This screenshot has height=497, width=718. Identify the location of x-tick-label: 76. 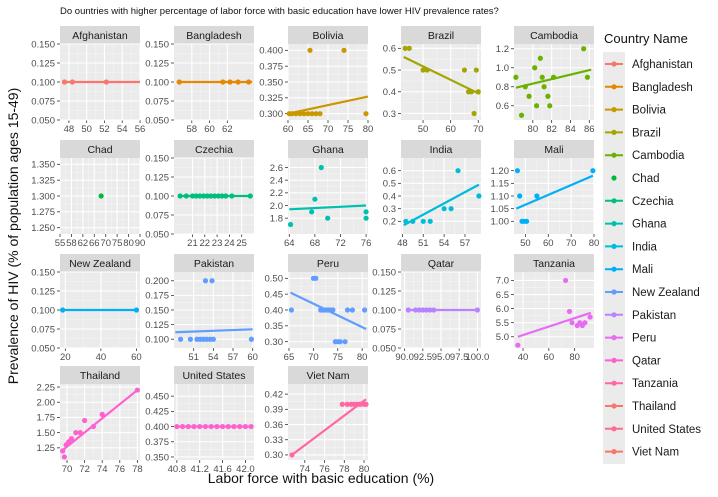
(119, 469).